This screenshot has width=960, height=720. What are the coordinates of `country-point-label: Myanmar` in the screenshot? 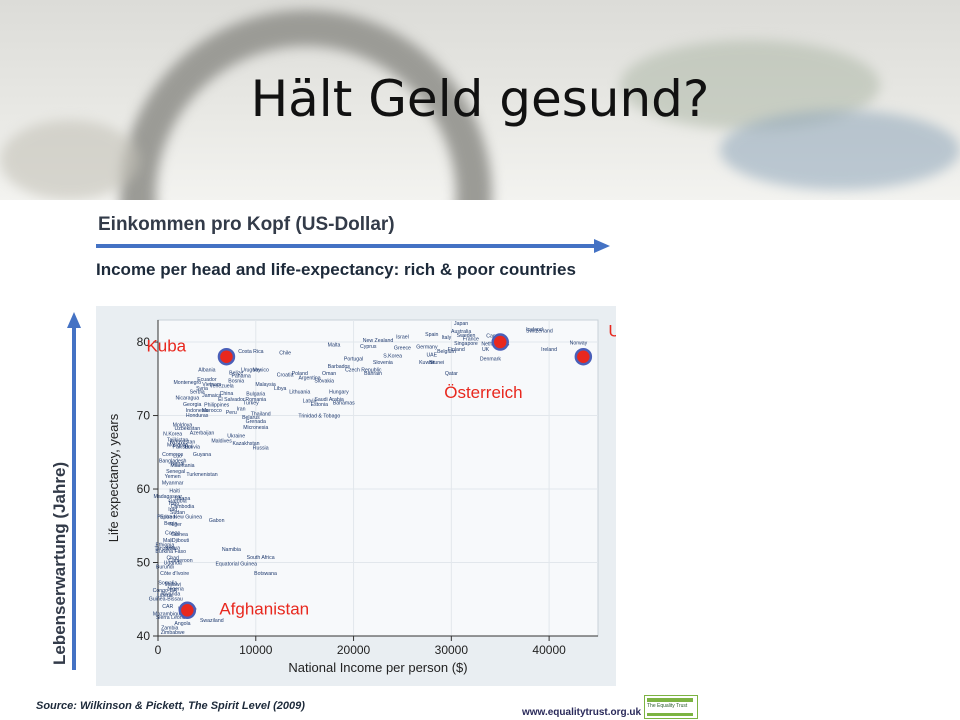 It's located at (173, 484).